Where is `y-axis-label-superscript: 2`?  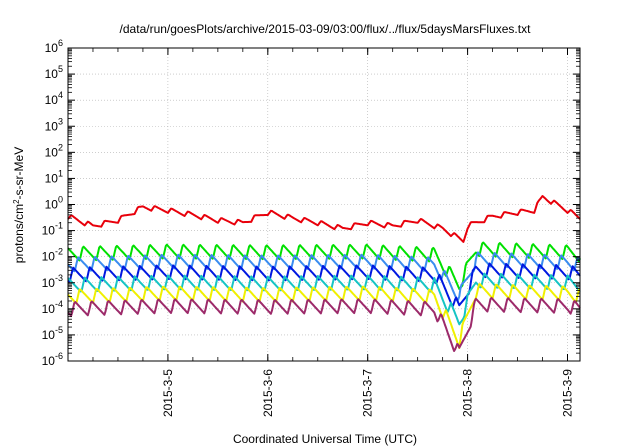
y-axis-label-superscript: 2 is located at coordinates (16, 201).